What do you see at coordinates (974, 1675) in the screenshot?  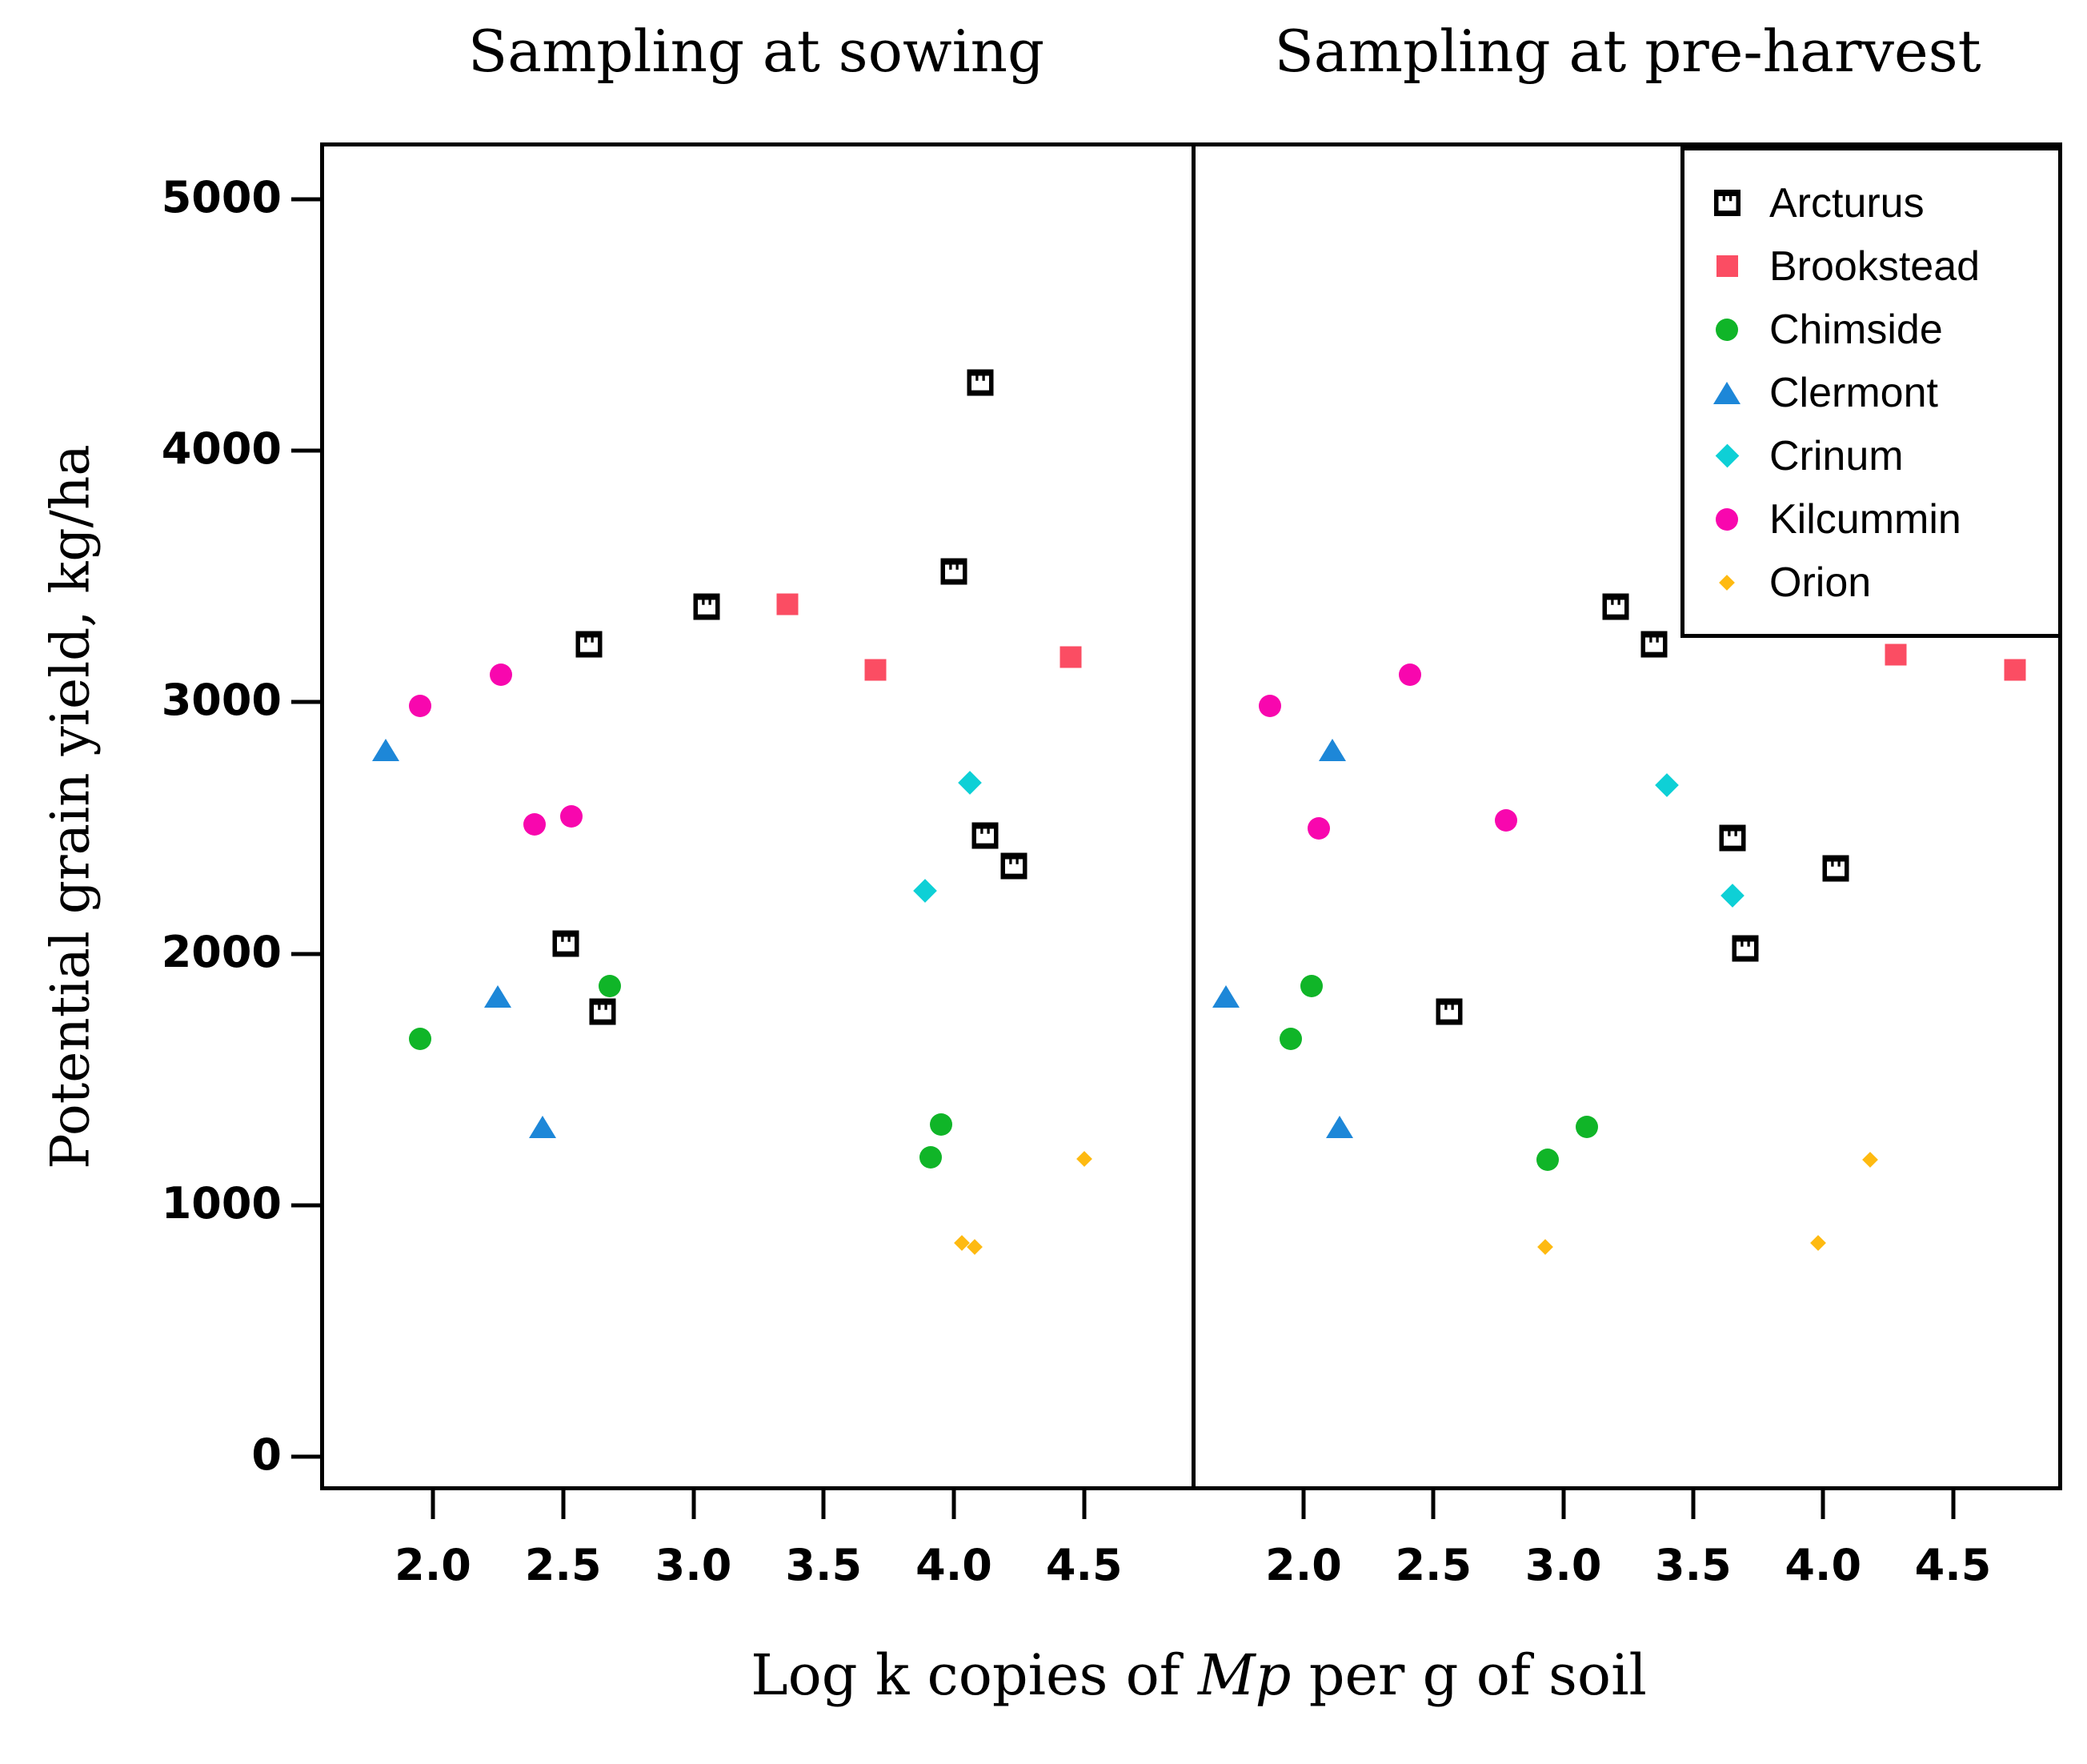 I see `x-axis-label-prefix: Log k copies of` at bounding box center [974, 1675].